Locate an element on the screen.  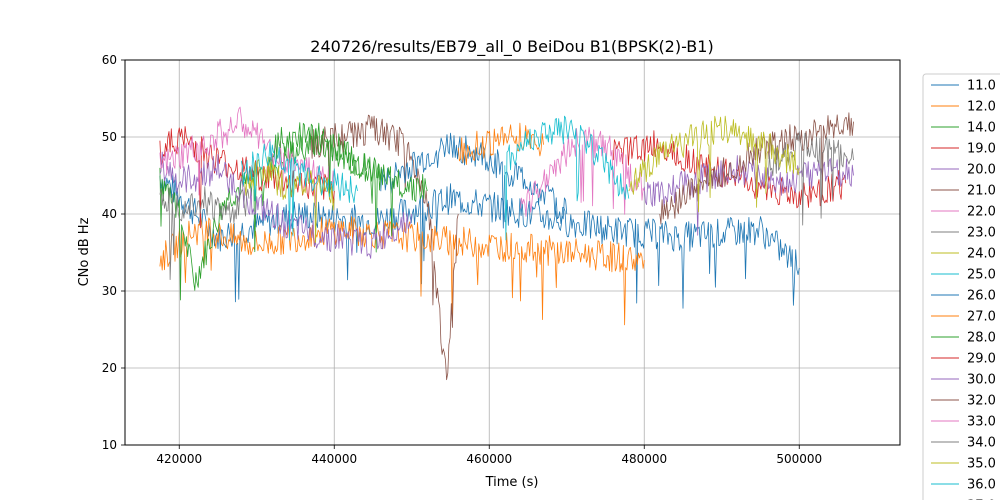
legend-label: 21.0 is located at coordinates (981, 191).